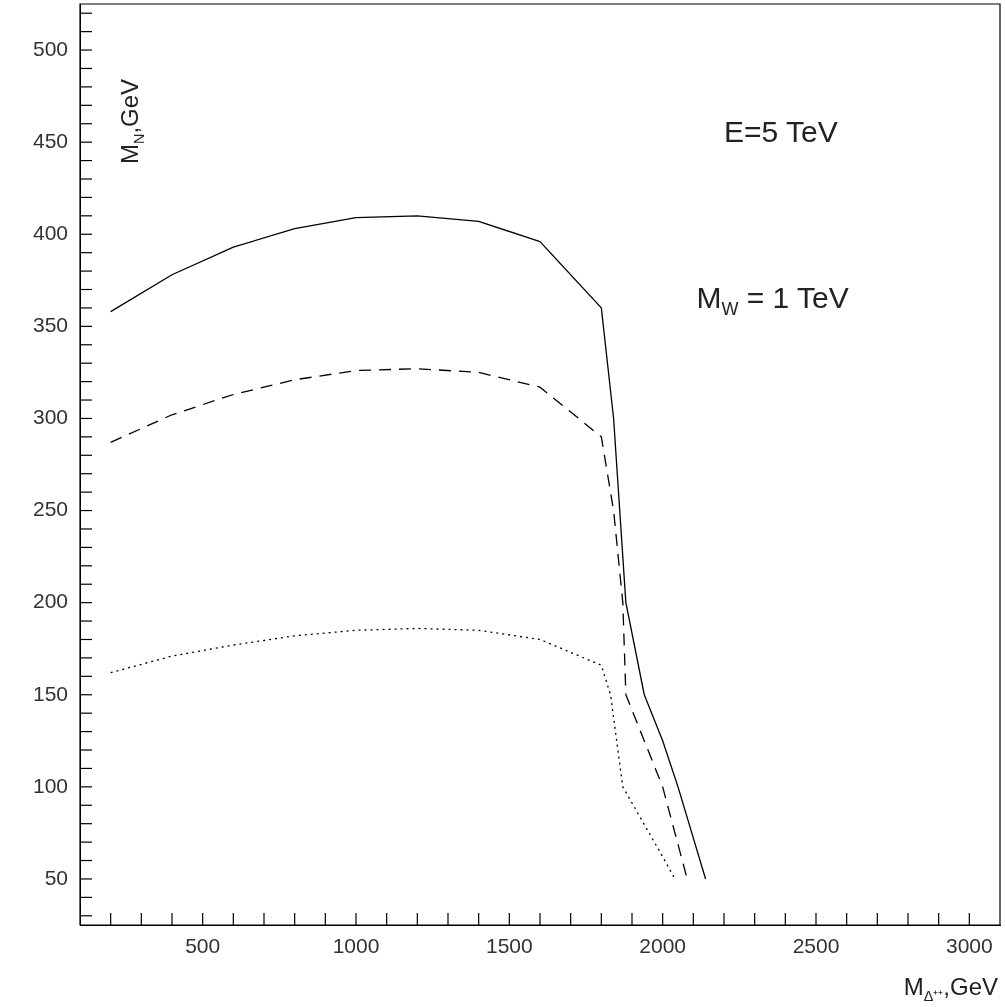 This screenshot has height=1007, width=1005. I want to click on x-tick-label: 1000, so click(356, 946).